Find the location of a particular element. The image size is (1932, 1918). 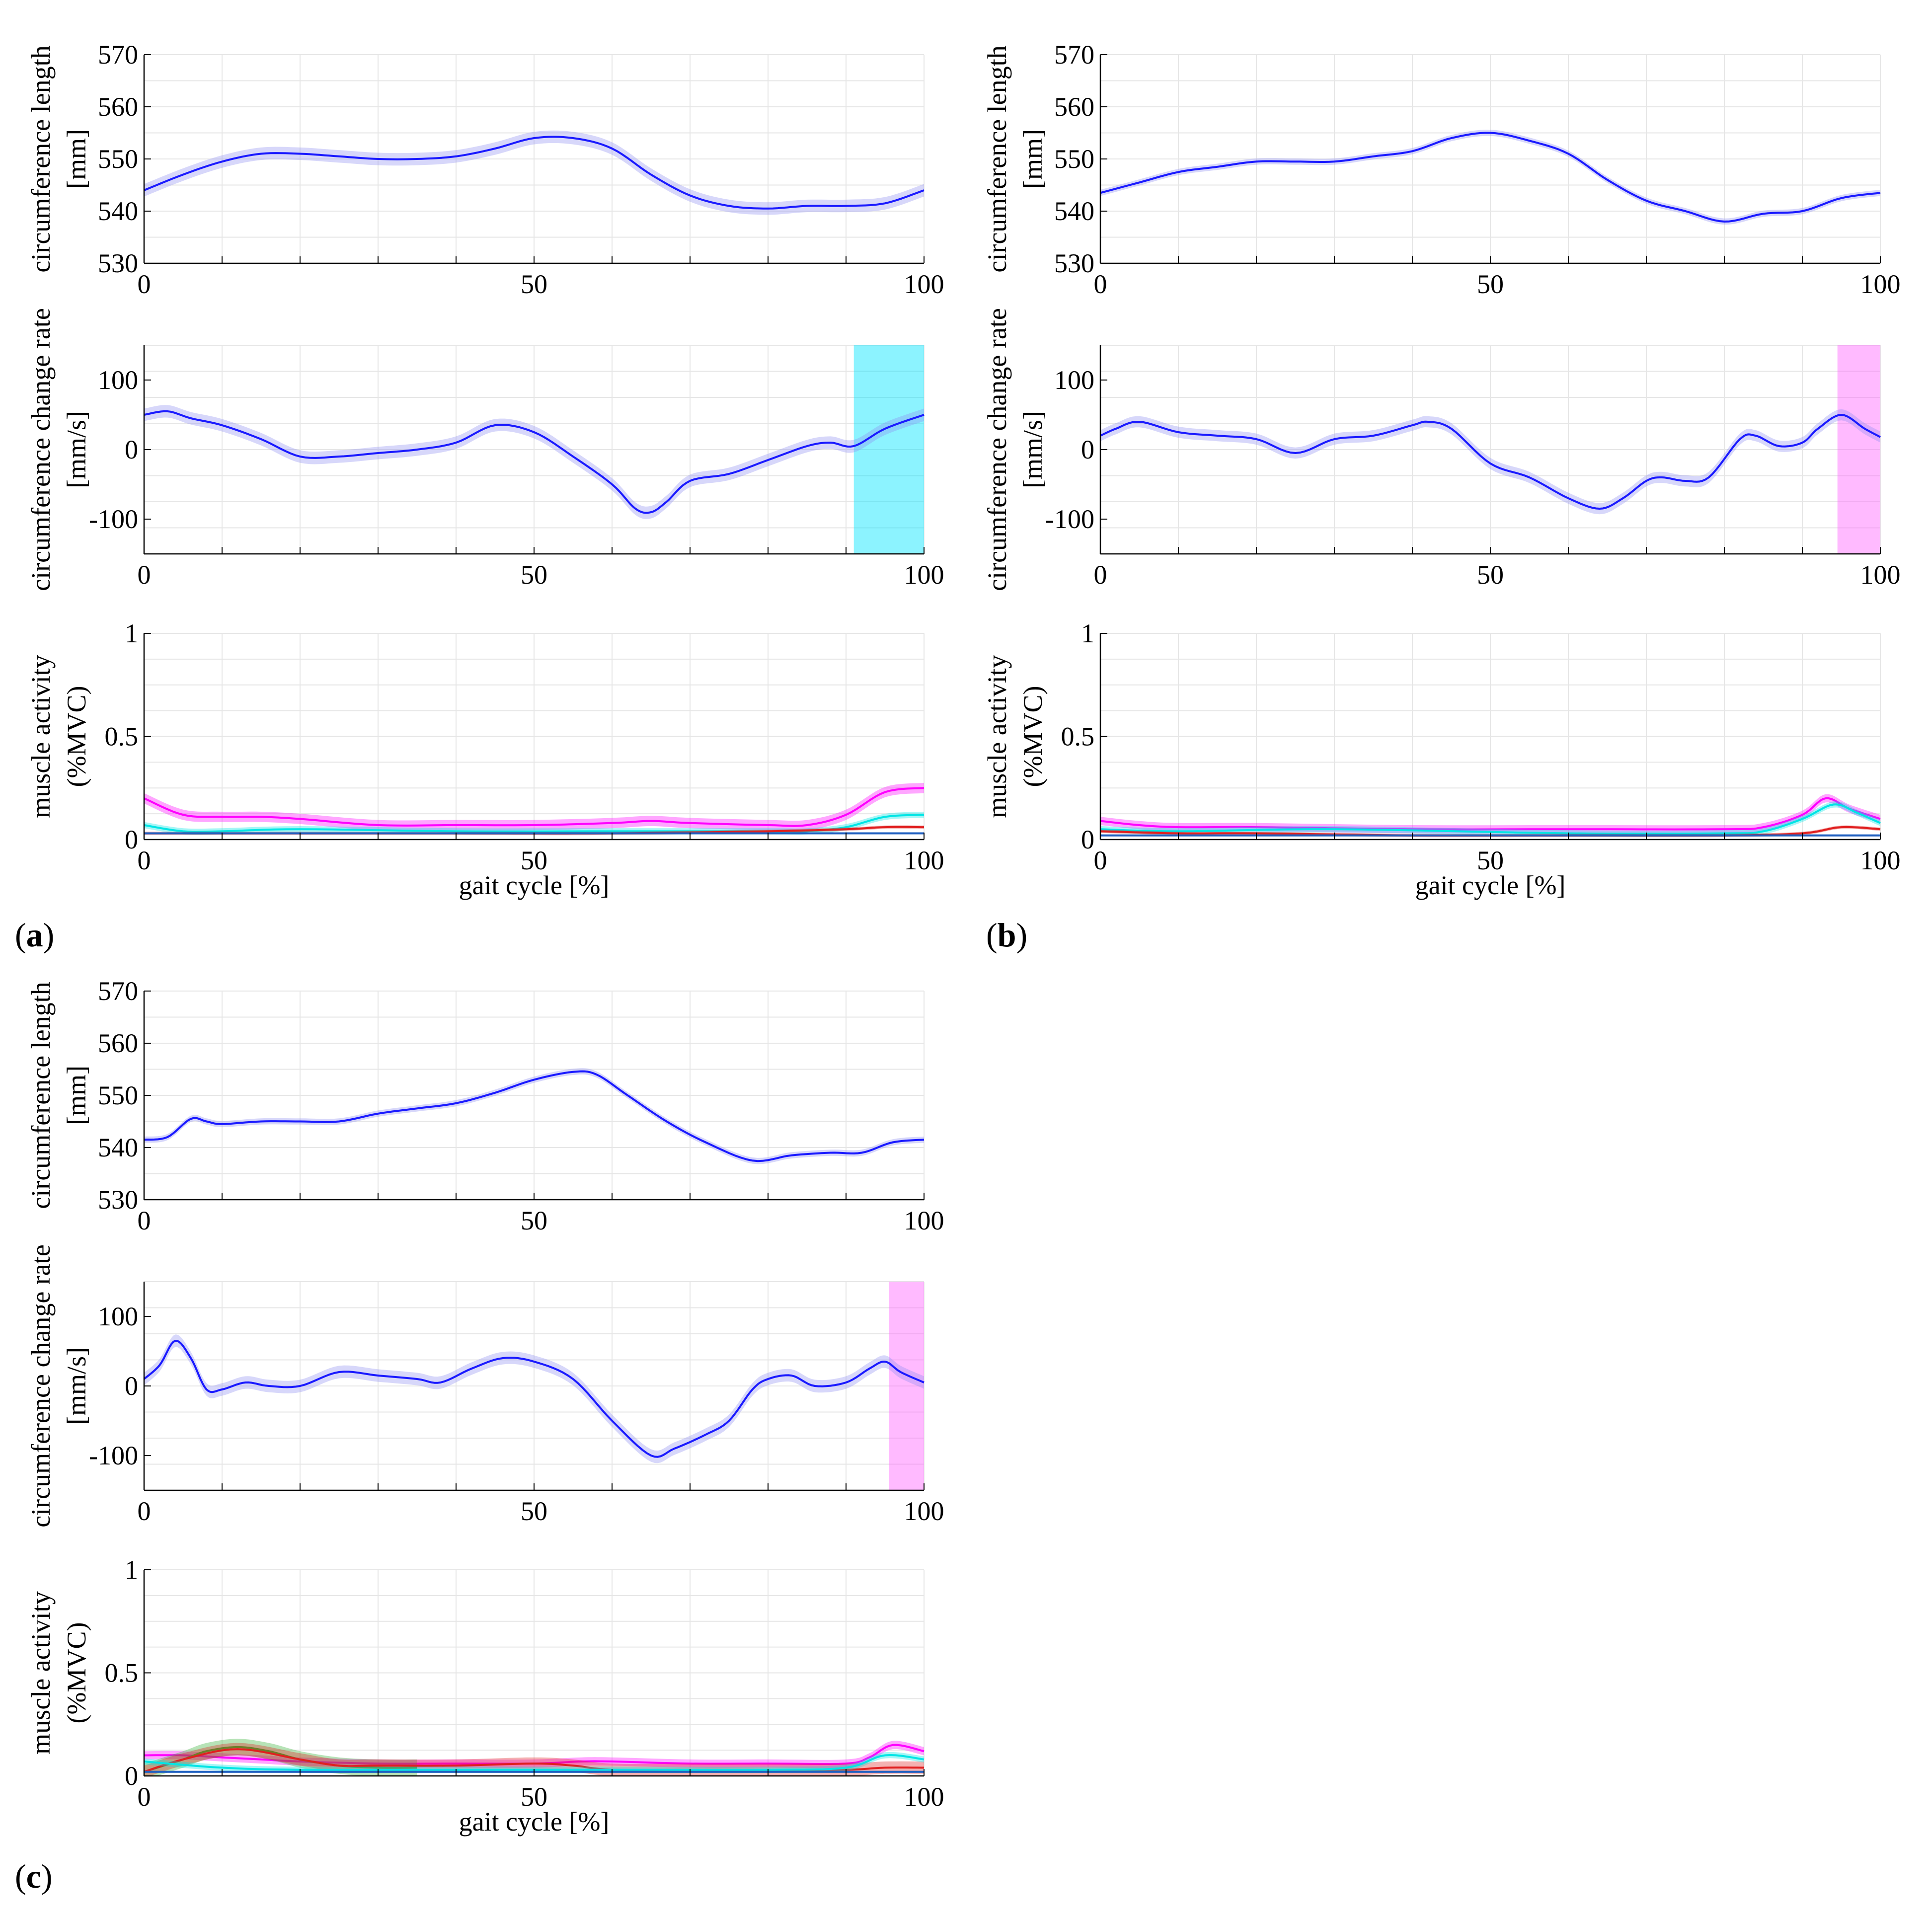

highlight-region is located at coordinates (907, 1386).